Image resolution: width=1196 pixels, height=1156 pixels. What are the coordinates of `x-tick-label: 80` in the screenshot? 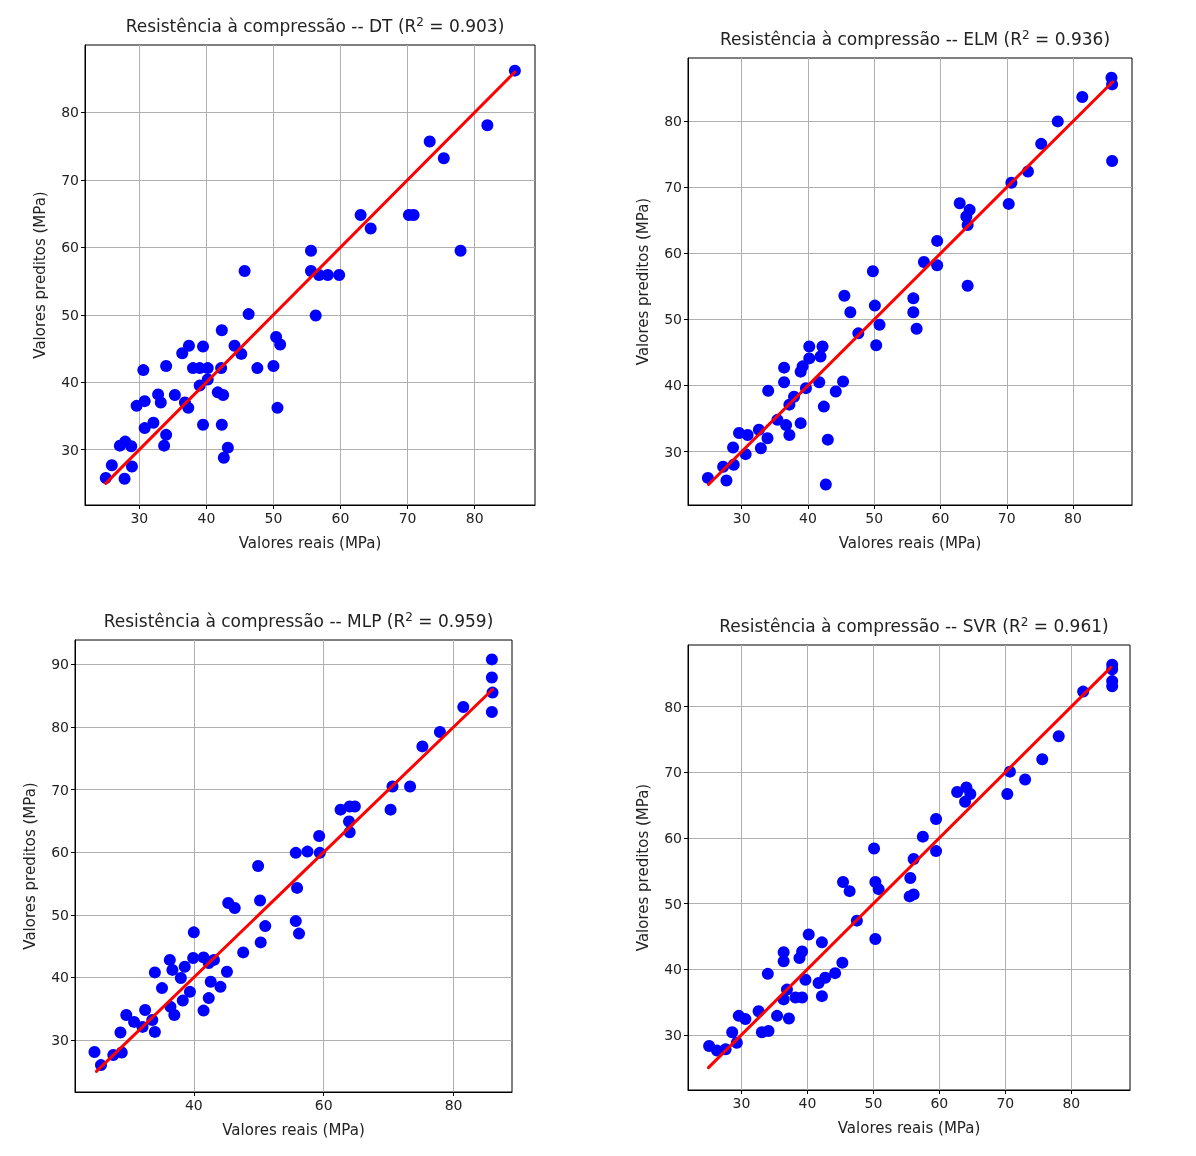 It's located at (474, 518).